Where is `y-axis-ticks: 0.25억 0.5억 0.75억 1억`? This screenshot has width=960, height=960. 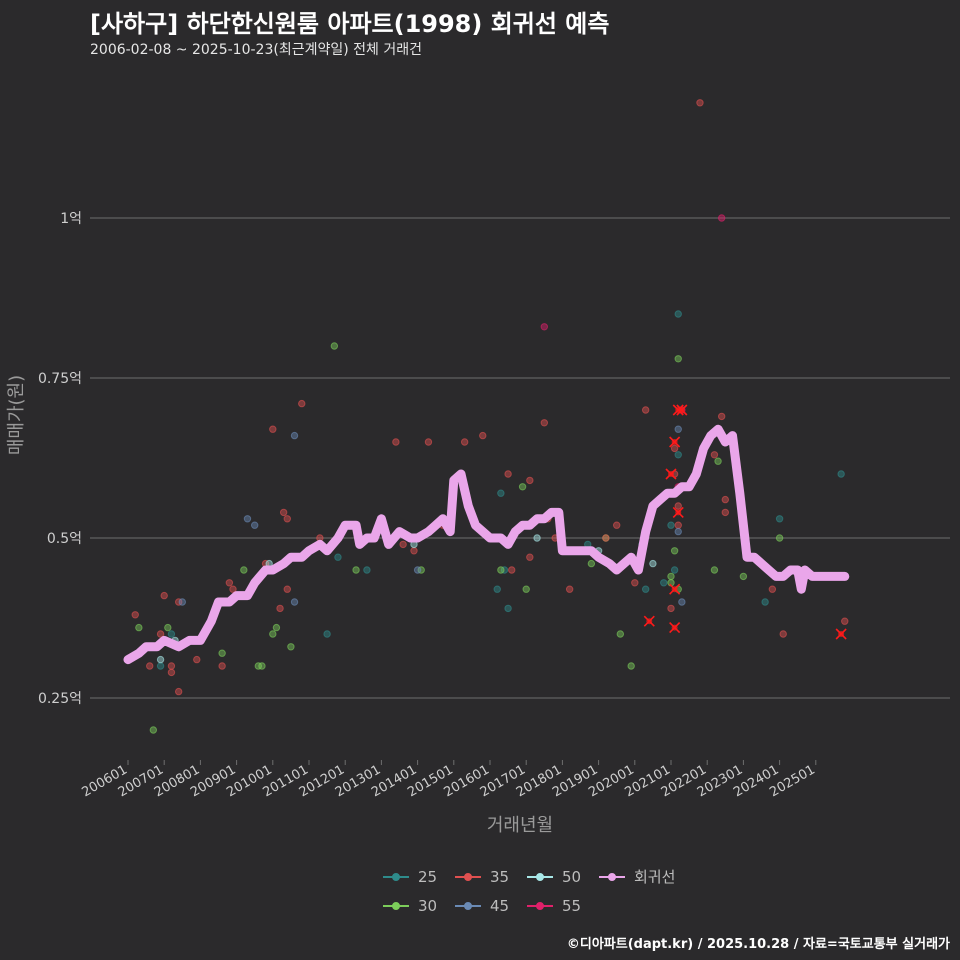
y-axis-ticks: 0.25억 0.5억 0.75억 1억 is located at coordinates (60, 459).